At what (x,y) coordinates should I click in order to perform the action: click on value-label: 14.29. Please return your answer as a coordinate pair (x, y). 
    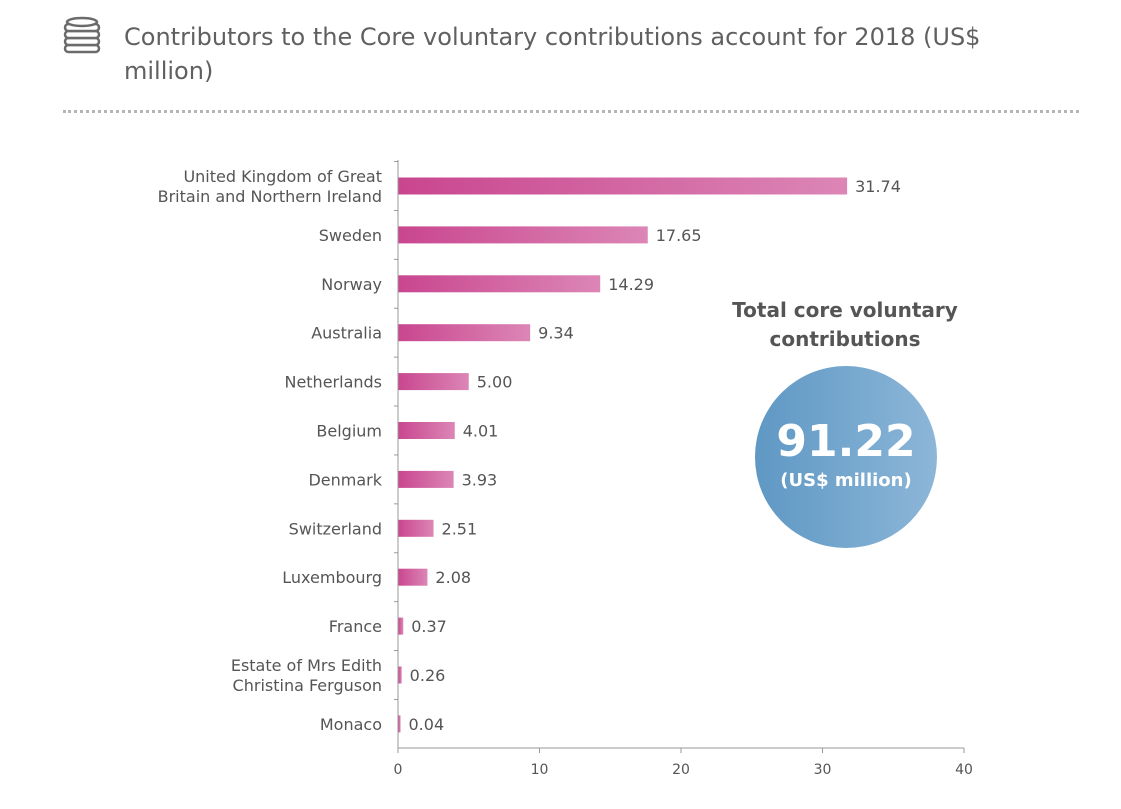
    Looking at the image, I should click on (631, 284).